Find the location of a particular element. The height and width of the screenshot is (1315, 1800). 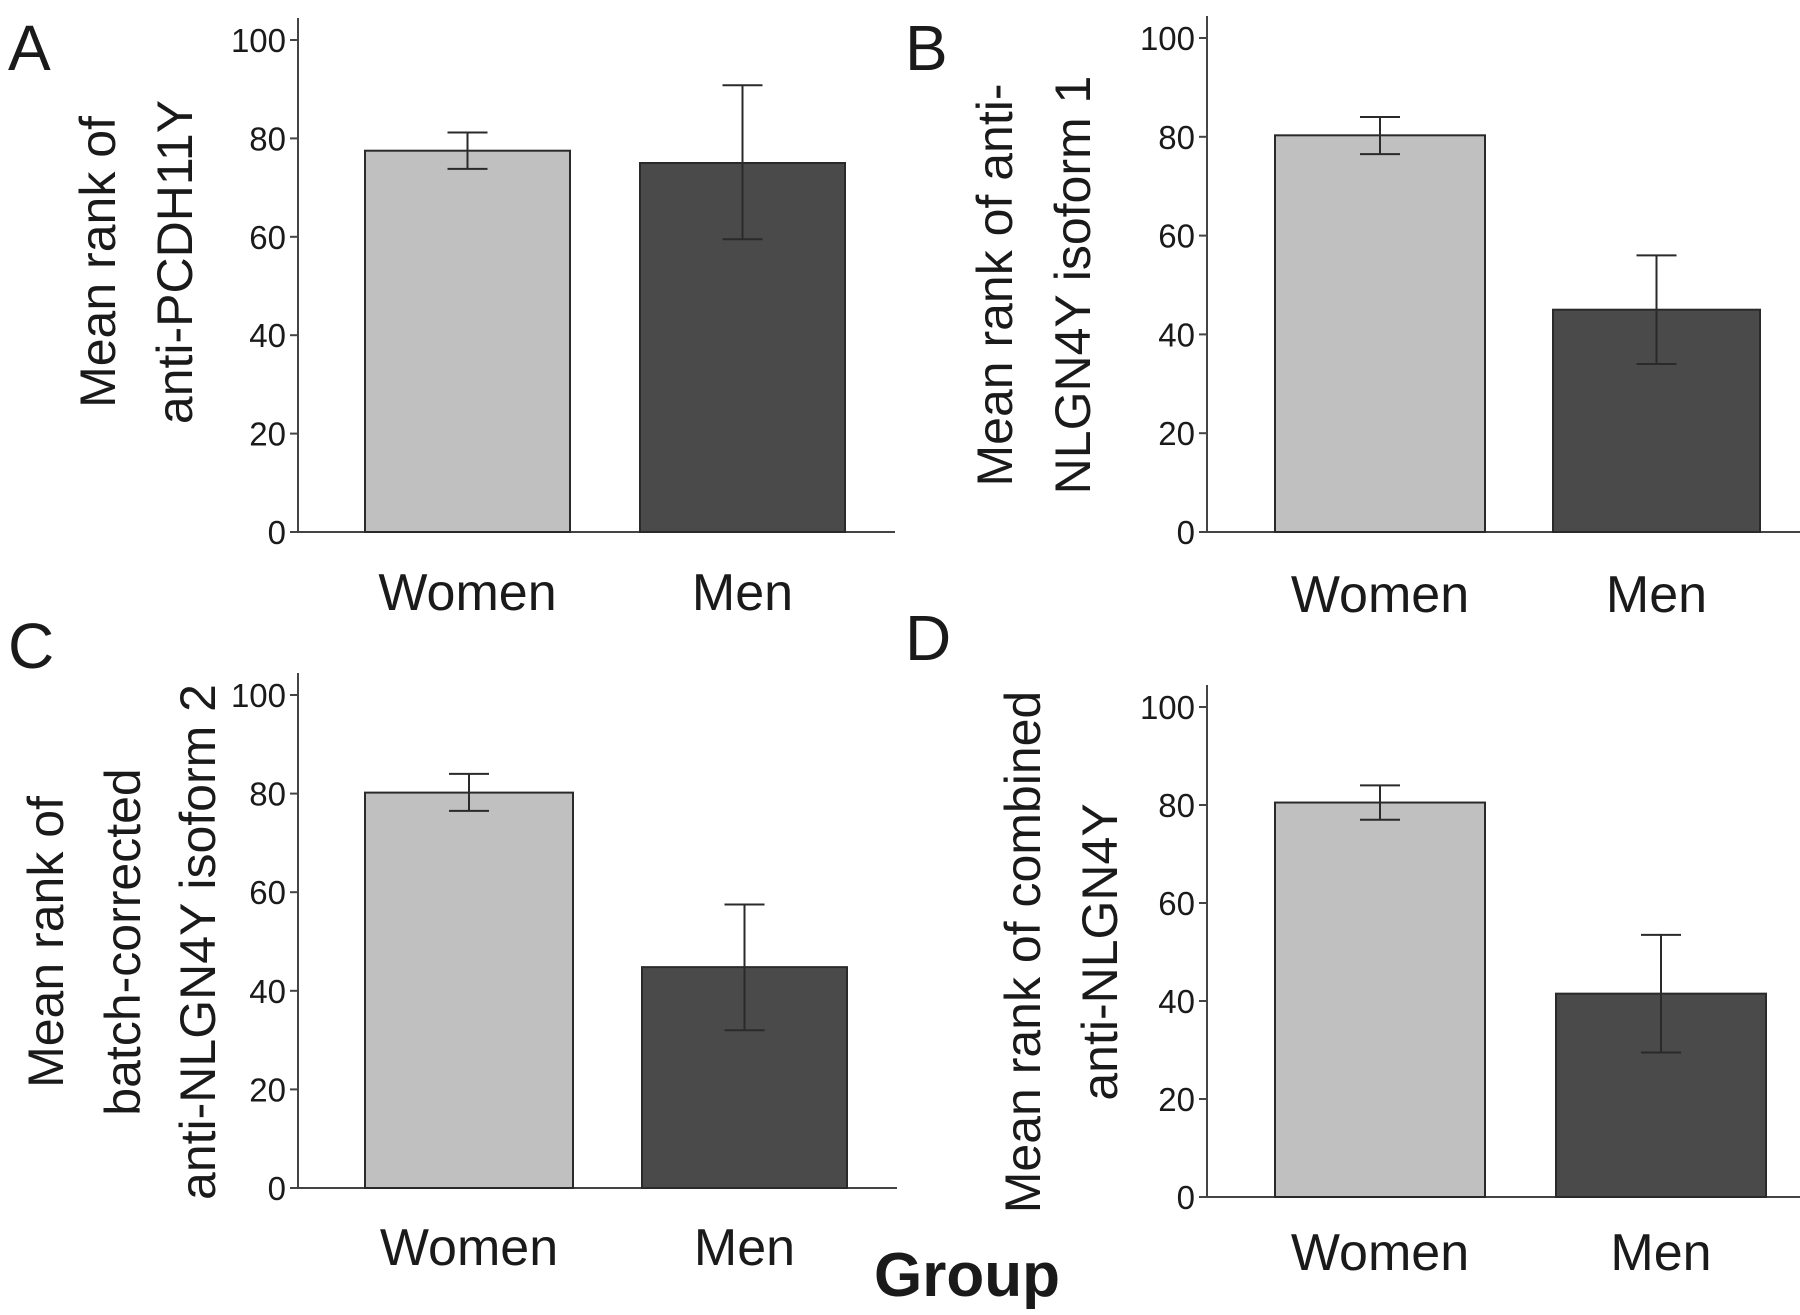

y-axis-title-line: anti-NLGN4Y is located at coordinates (1100, 951).